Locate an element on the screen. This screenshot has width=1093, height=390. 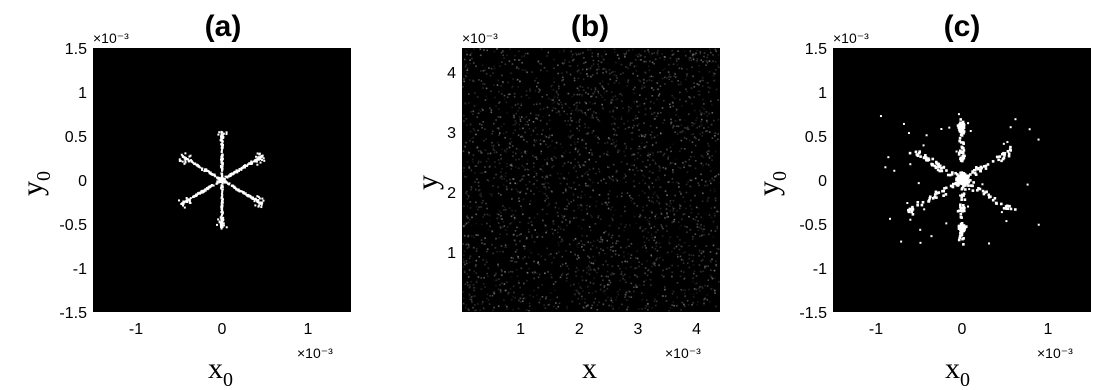
y-tick-label: 0 is located at coordinates (822, 181).